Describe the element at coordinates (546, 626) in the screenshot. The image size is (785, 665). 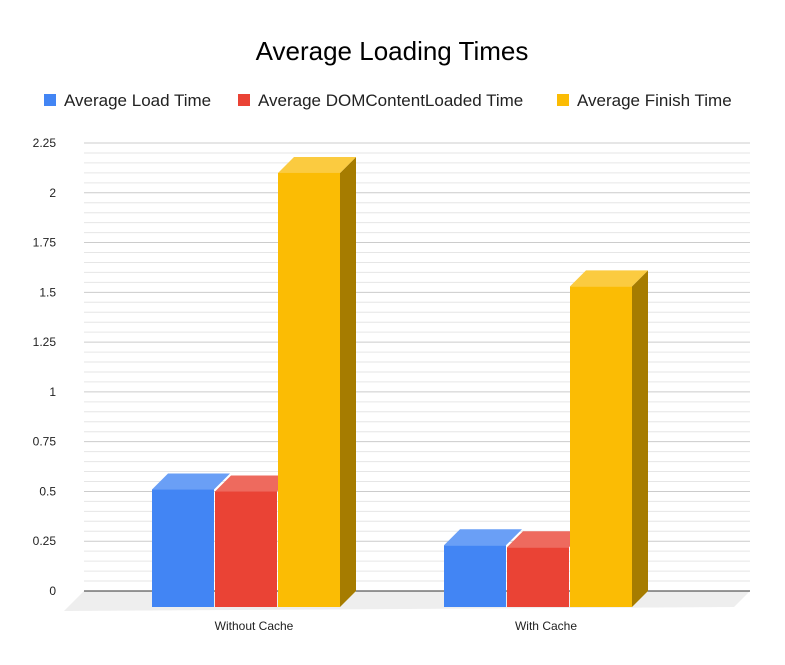
I see `x-tick-label: With Cache` at that location.